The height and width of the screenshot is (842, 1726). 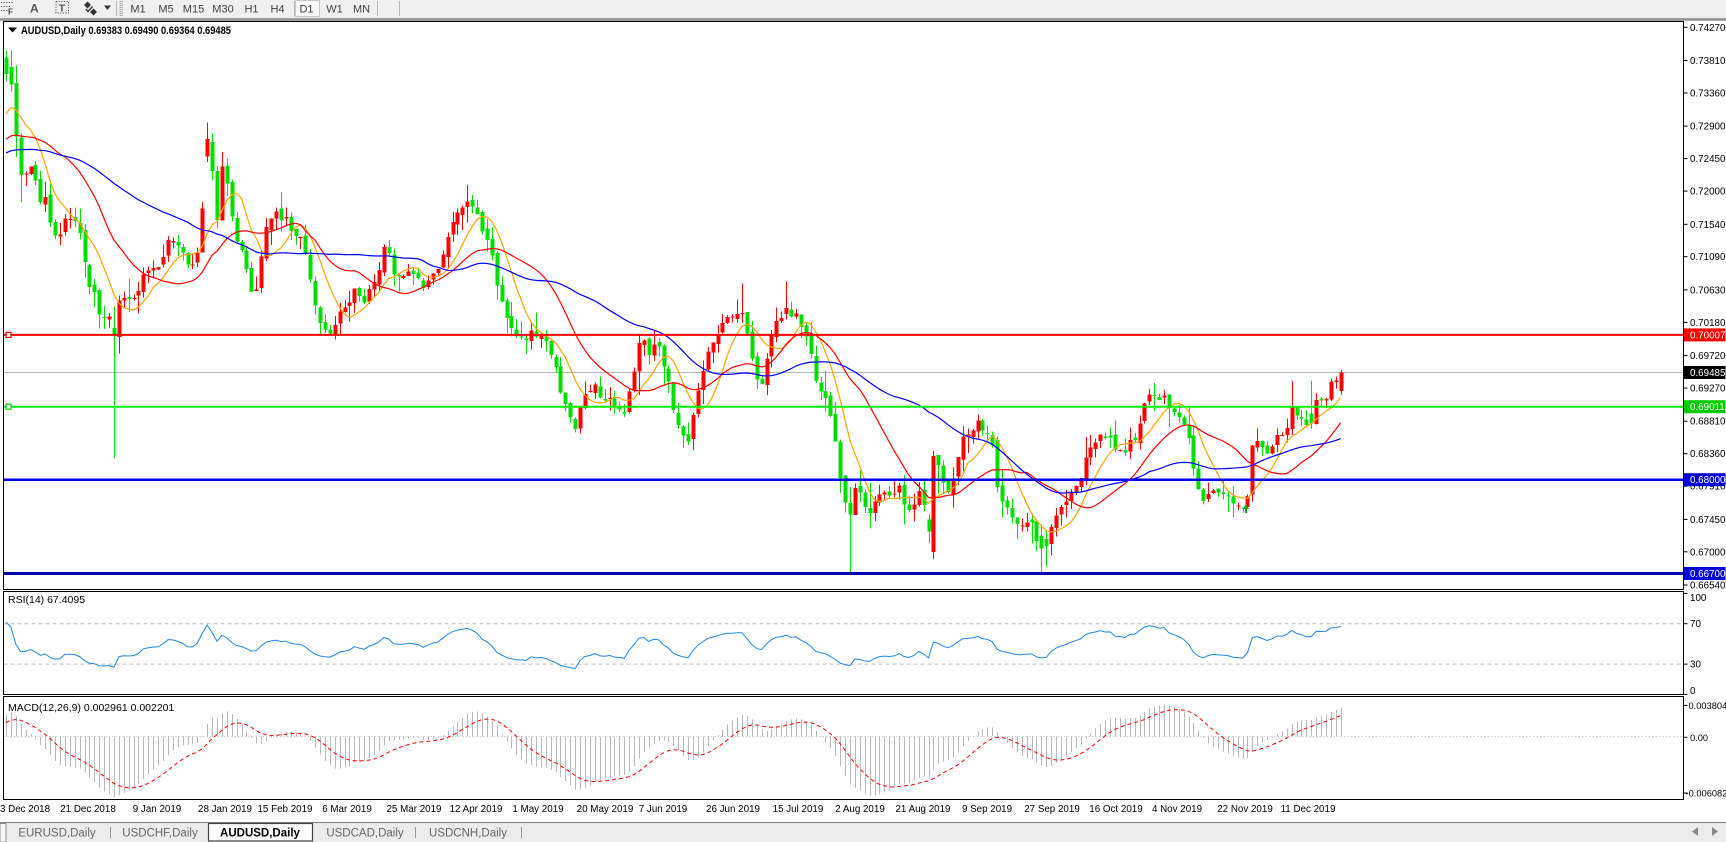 What do you see at coordinates (1695, 624) in the screenshot?
I see `svg-text: 70` at bounding box center [1695, 624].